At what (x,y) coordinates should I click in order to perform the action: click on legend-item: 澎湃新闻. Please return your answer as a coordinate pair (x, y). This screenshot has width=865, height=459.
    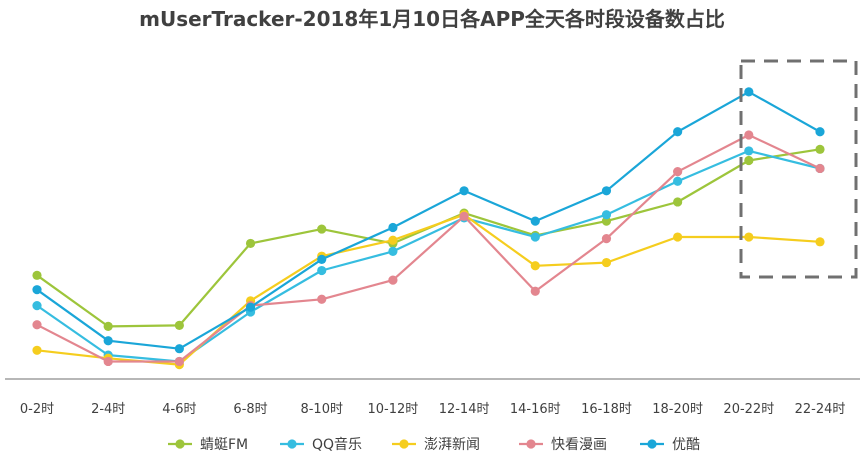
    Looking at the image, I should click on (436, 445).